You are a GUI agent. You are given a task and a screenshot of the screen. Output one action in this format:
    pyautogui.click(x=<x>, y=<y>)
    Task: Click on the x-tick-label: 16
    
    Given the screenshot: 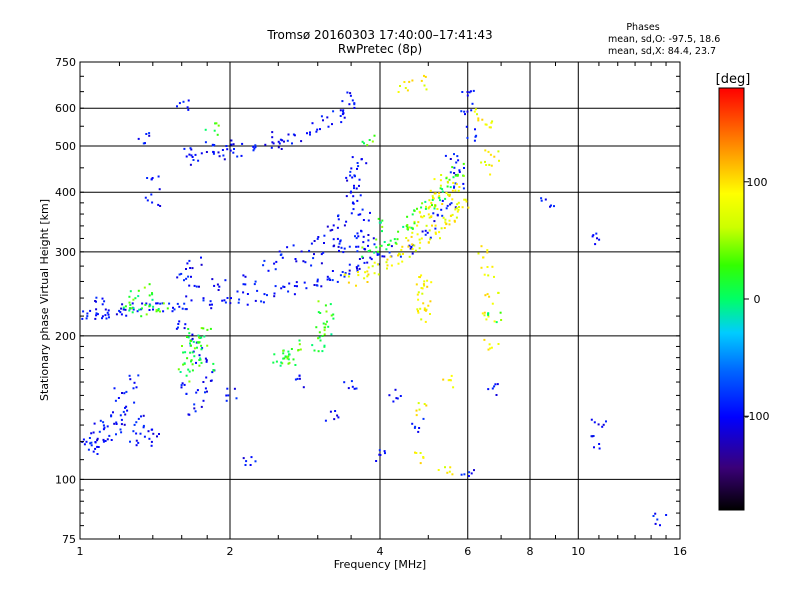 What is the action you would take?
    pyautogui.click(x=680, y=551)
    